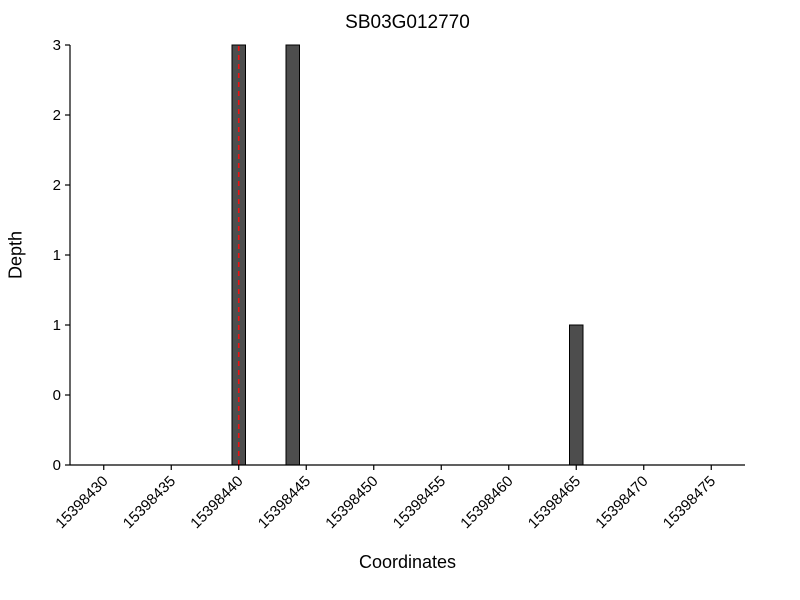 The height and width of the screenshot is (600, 800). Describe the element at coordinates (284, 502) in the screenshot. I see `x-tick-label: 15398445` at that location.